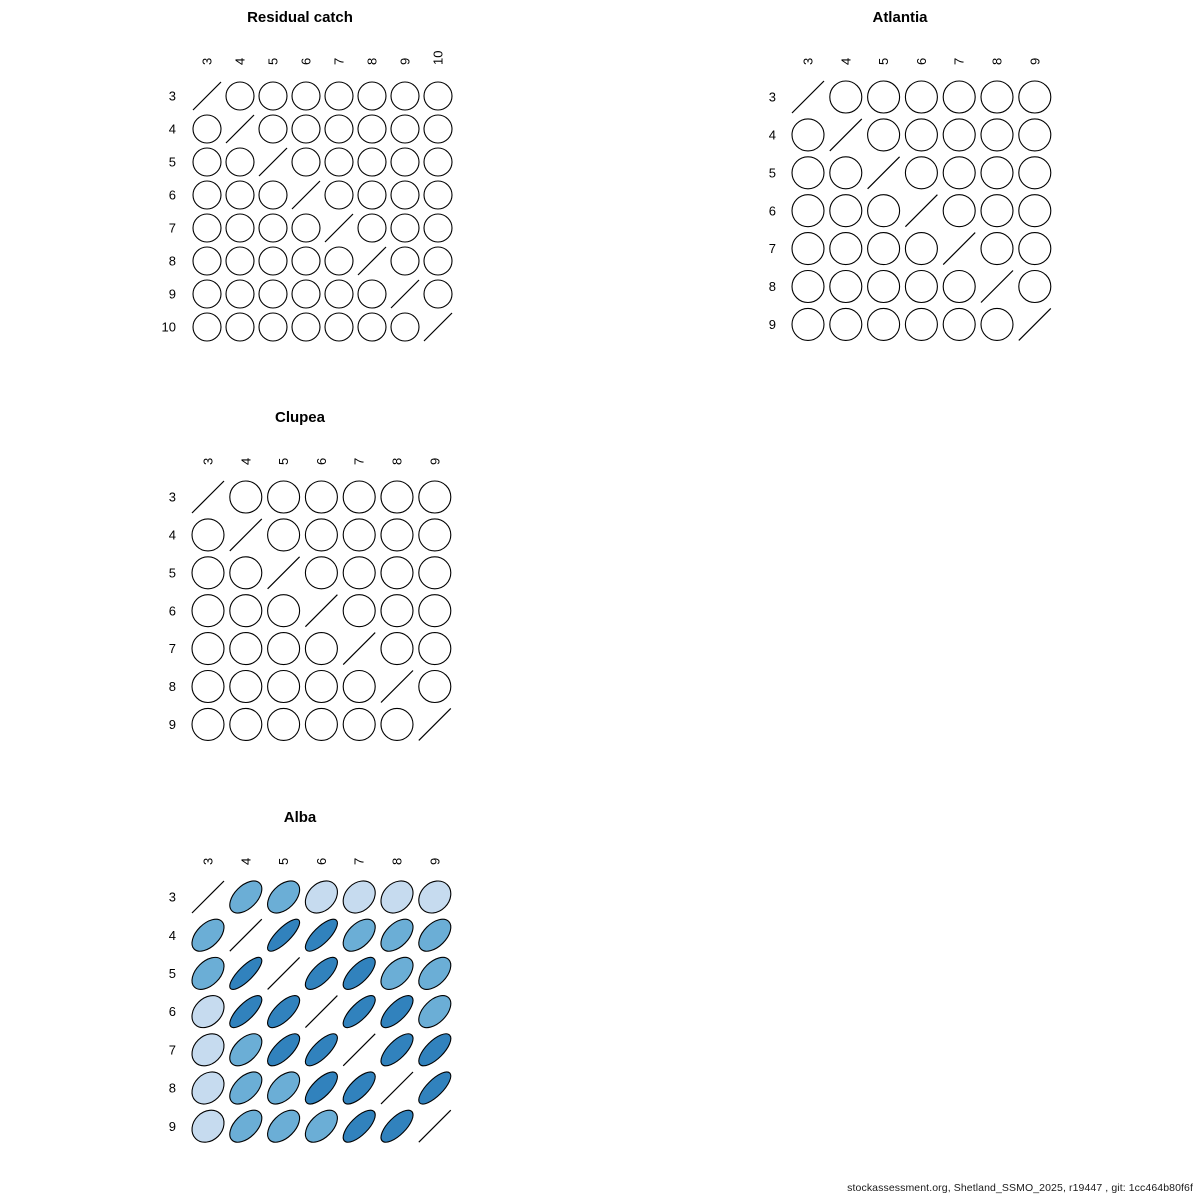 Image resolution: width=1200 pixels, height=1200 pixels. What do you see at coordinates (208, 861) in the screenshot?
I see `col-label: 3` at bounding box center [208, 861].